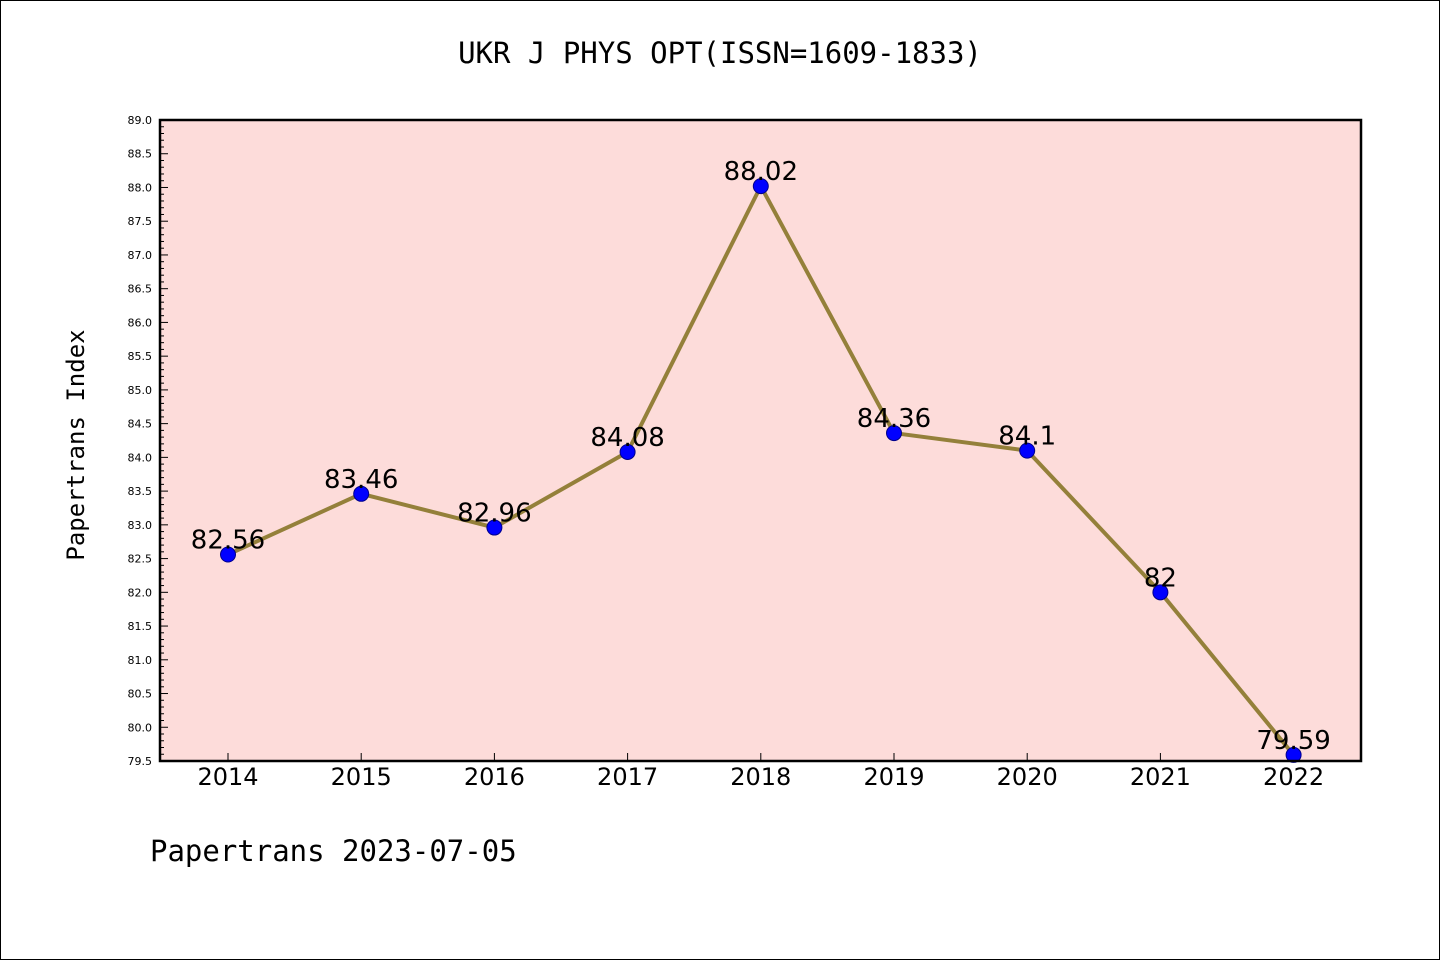  Describe the element at coordinates (1293, 777) in the screenshot. I see `x-tick-label: 2022` at that location.